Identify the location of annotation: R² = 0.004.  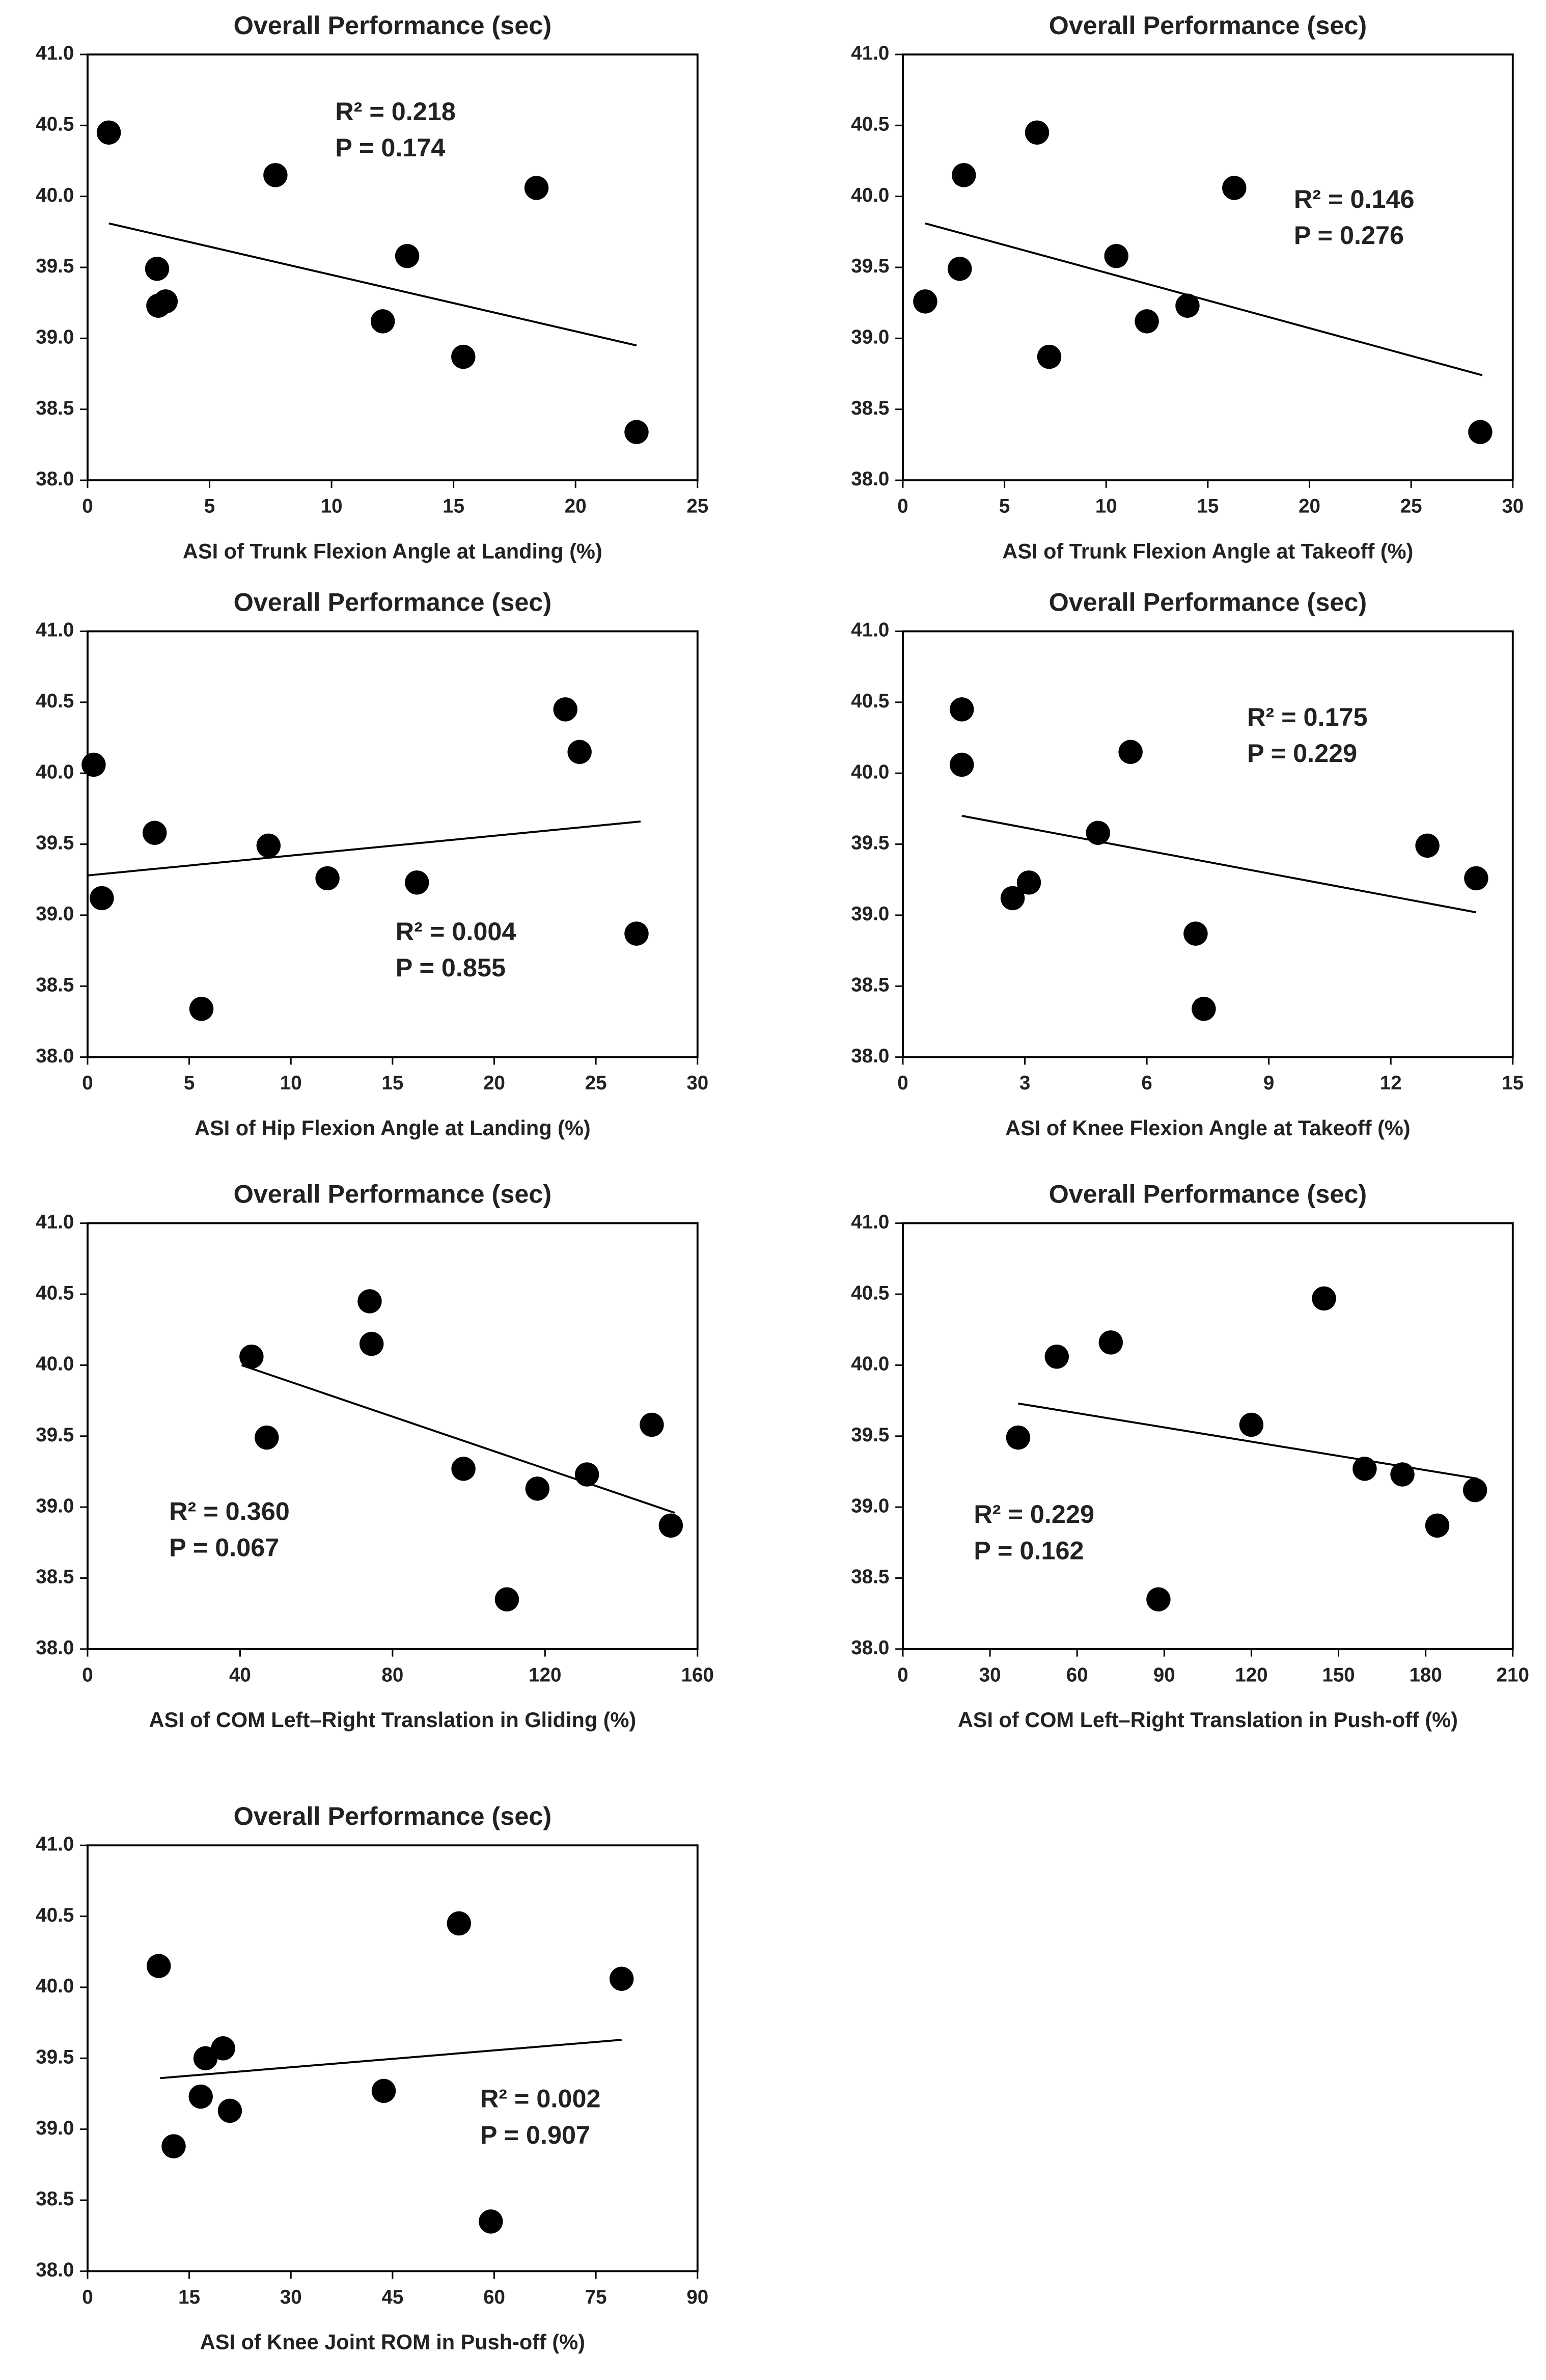
(456, 931).